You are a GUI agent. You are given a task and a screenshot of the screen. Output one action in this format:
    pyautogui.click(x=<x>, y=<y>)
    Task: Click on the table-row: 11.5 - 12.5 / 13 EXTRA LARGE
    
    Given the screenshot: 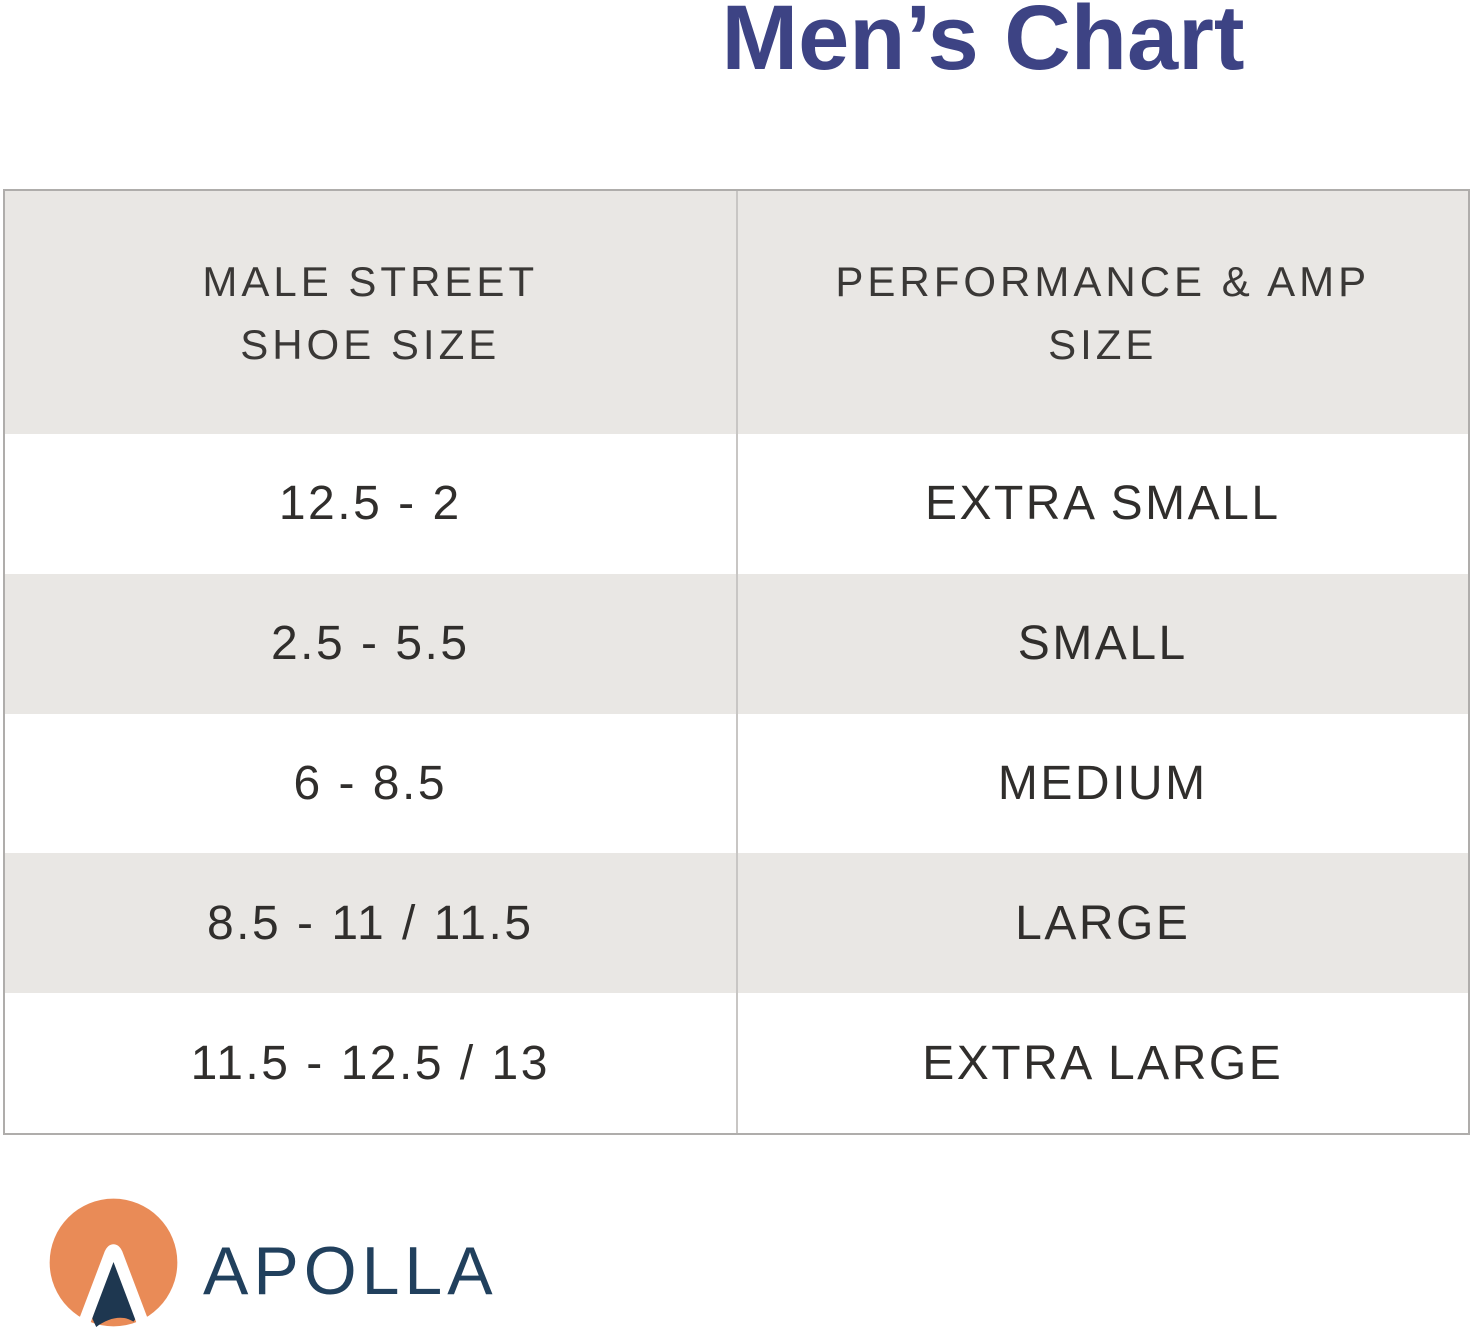 What is the action you would take?
    pyautogui.click(x=736, y=1063)
    